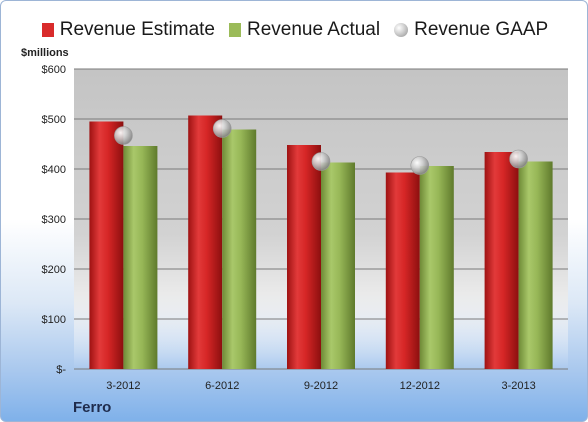 The width and height of the screenshot is (588, 422). Describe the element at coordinates (47, 30) in the screenshot. I see `legend-swatch-estimate` at that location.